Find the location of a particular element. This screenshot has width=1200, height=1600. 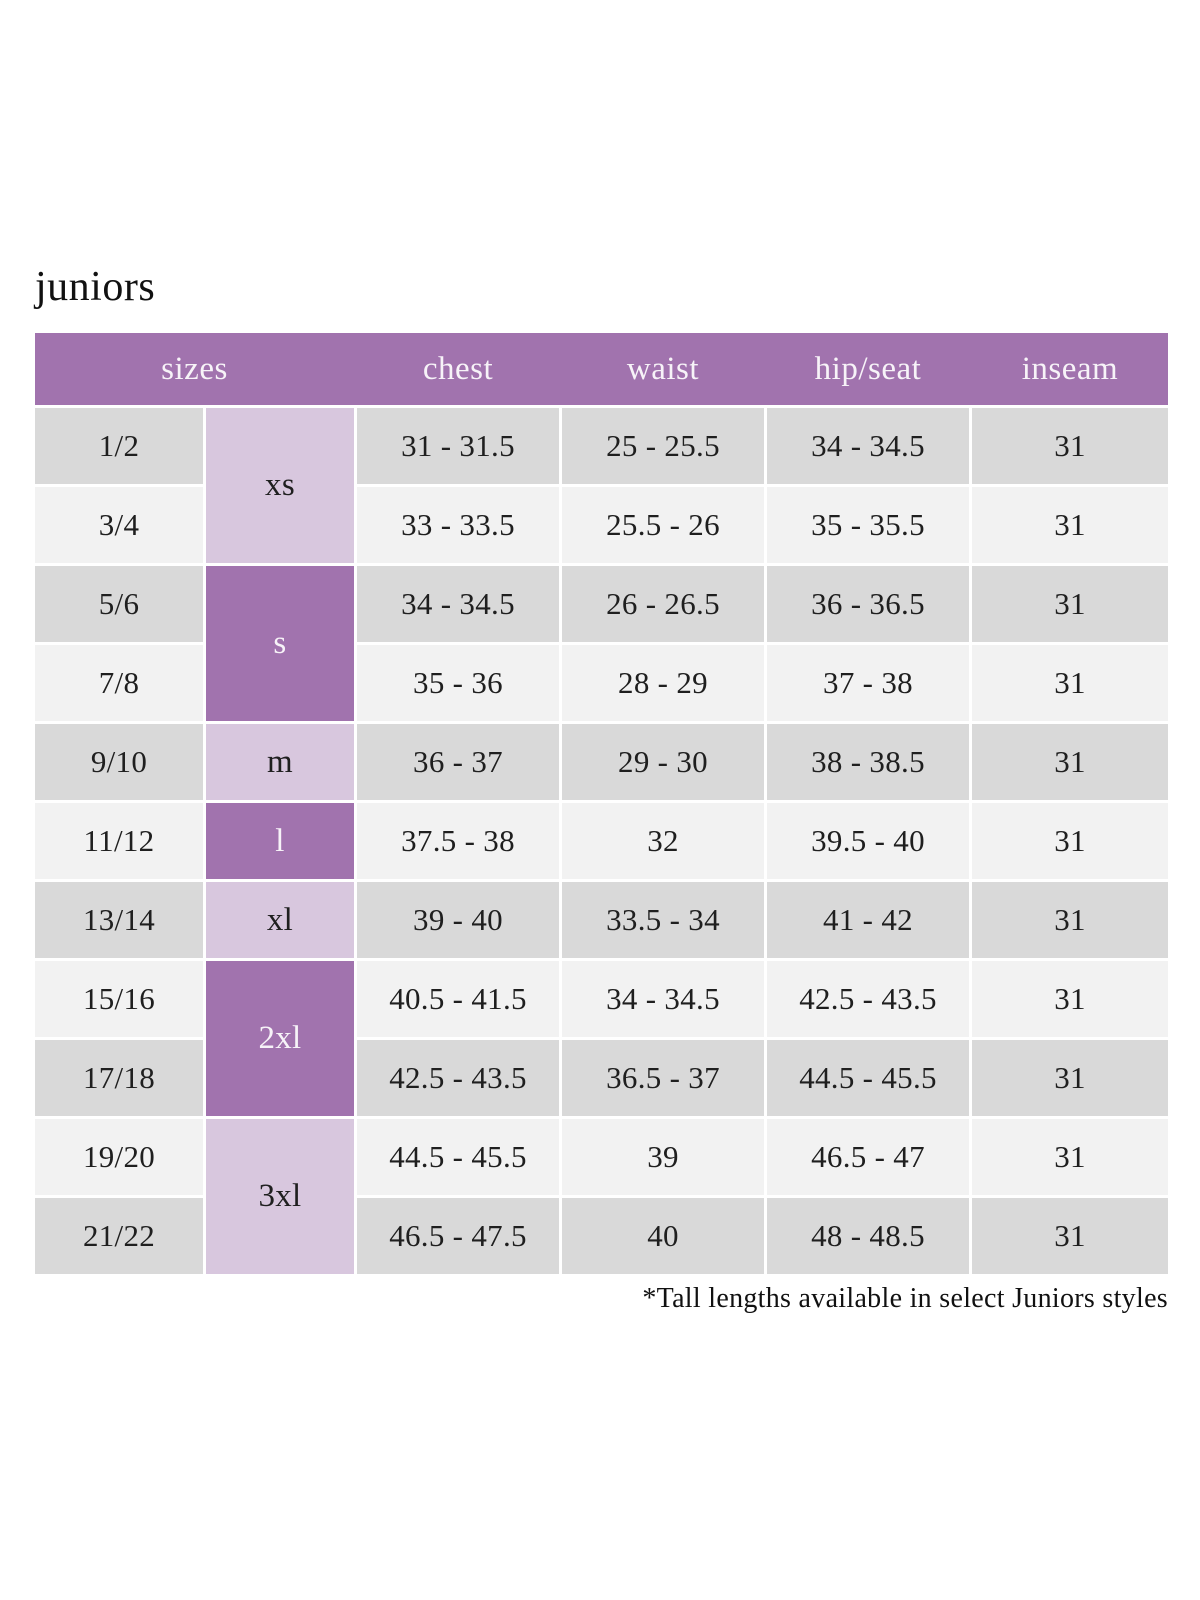

numeric-size-cell: 17/18 is located at coordinates (119, 1078).